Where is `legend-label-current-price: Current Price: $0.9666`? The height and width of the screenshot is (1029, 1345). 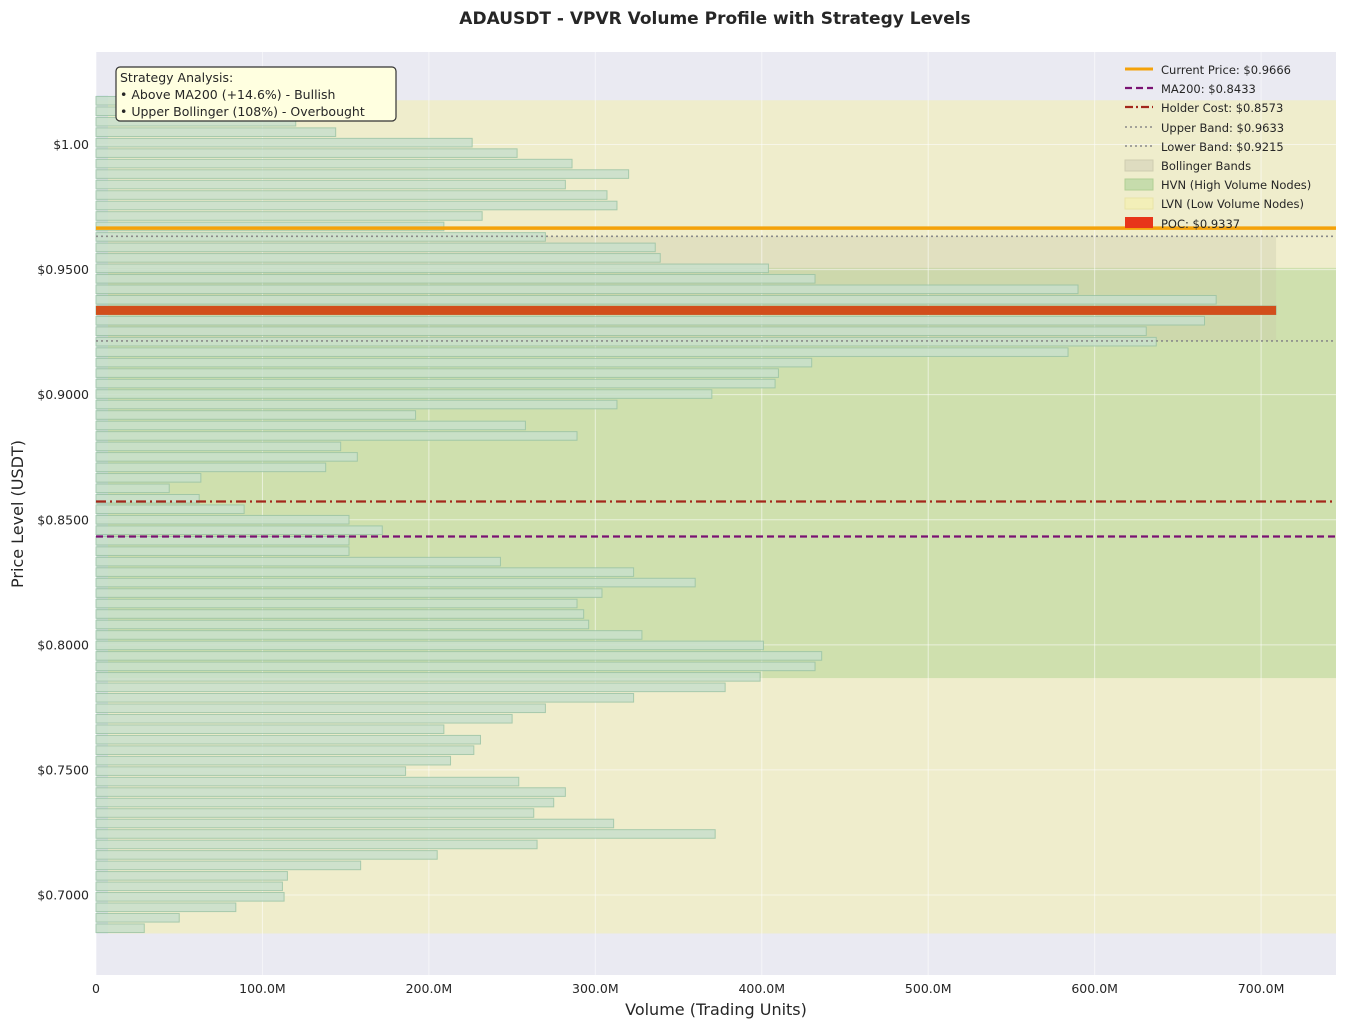 legend-label-current-price: Current Price: $0.9666 is located at coordinates (1226, 70).